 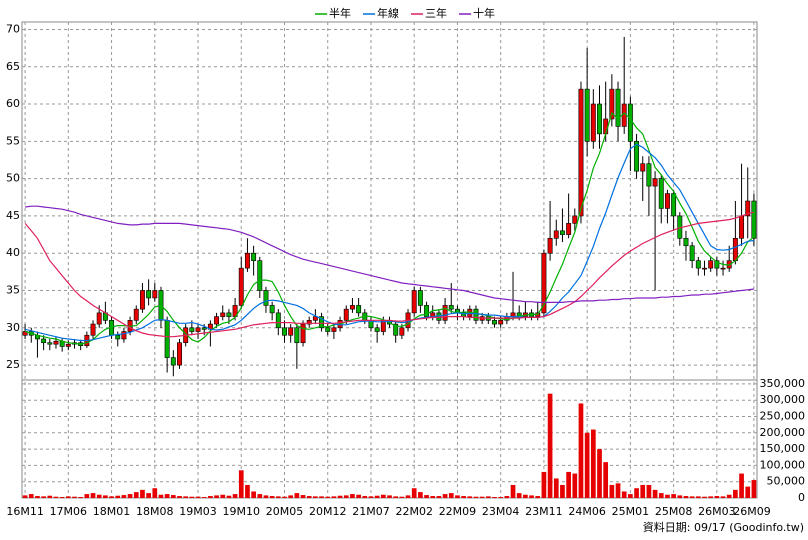 What do you see at coordinates (13, 327) in the screenshot?
I see `y-tick-label: 30` at bounding box center [13, 327].